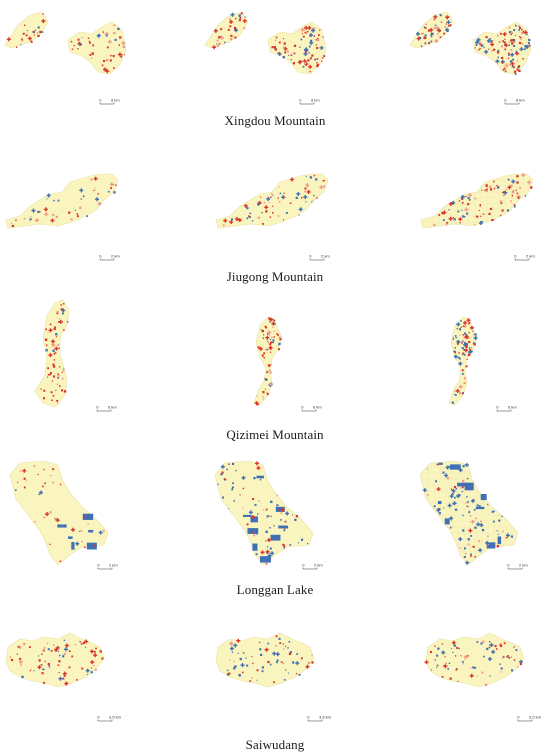 The image size is (550, 756). I want to click on scale-start-label: 0, so click(100, 256).